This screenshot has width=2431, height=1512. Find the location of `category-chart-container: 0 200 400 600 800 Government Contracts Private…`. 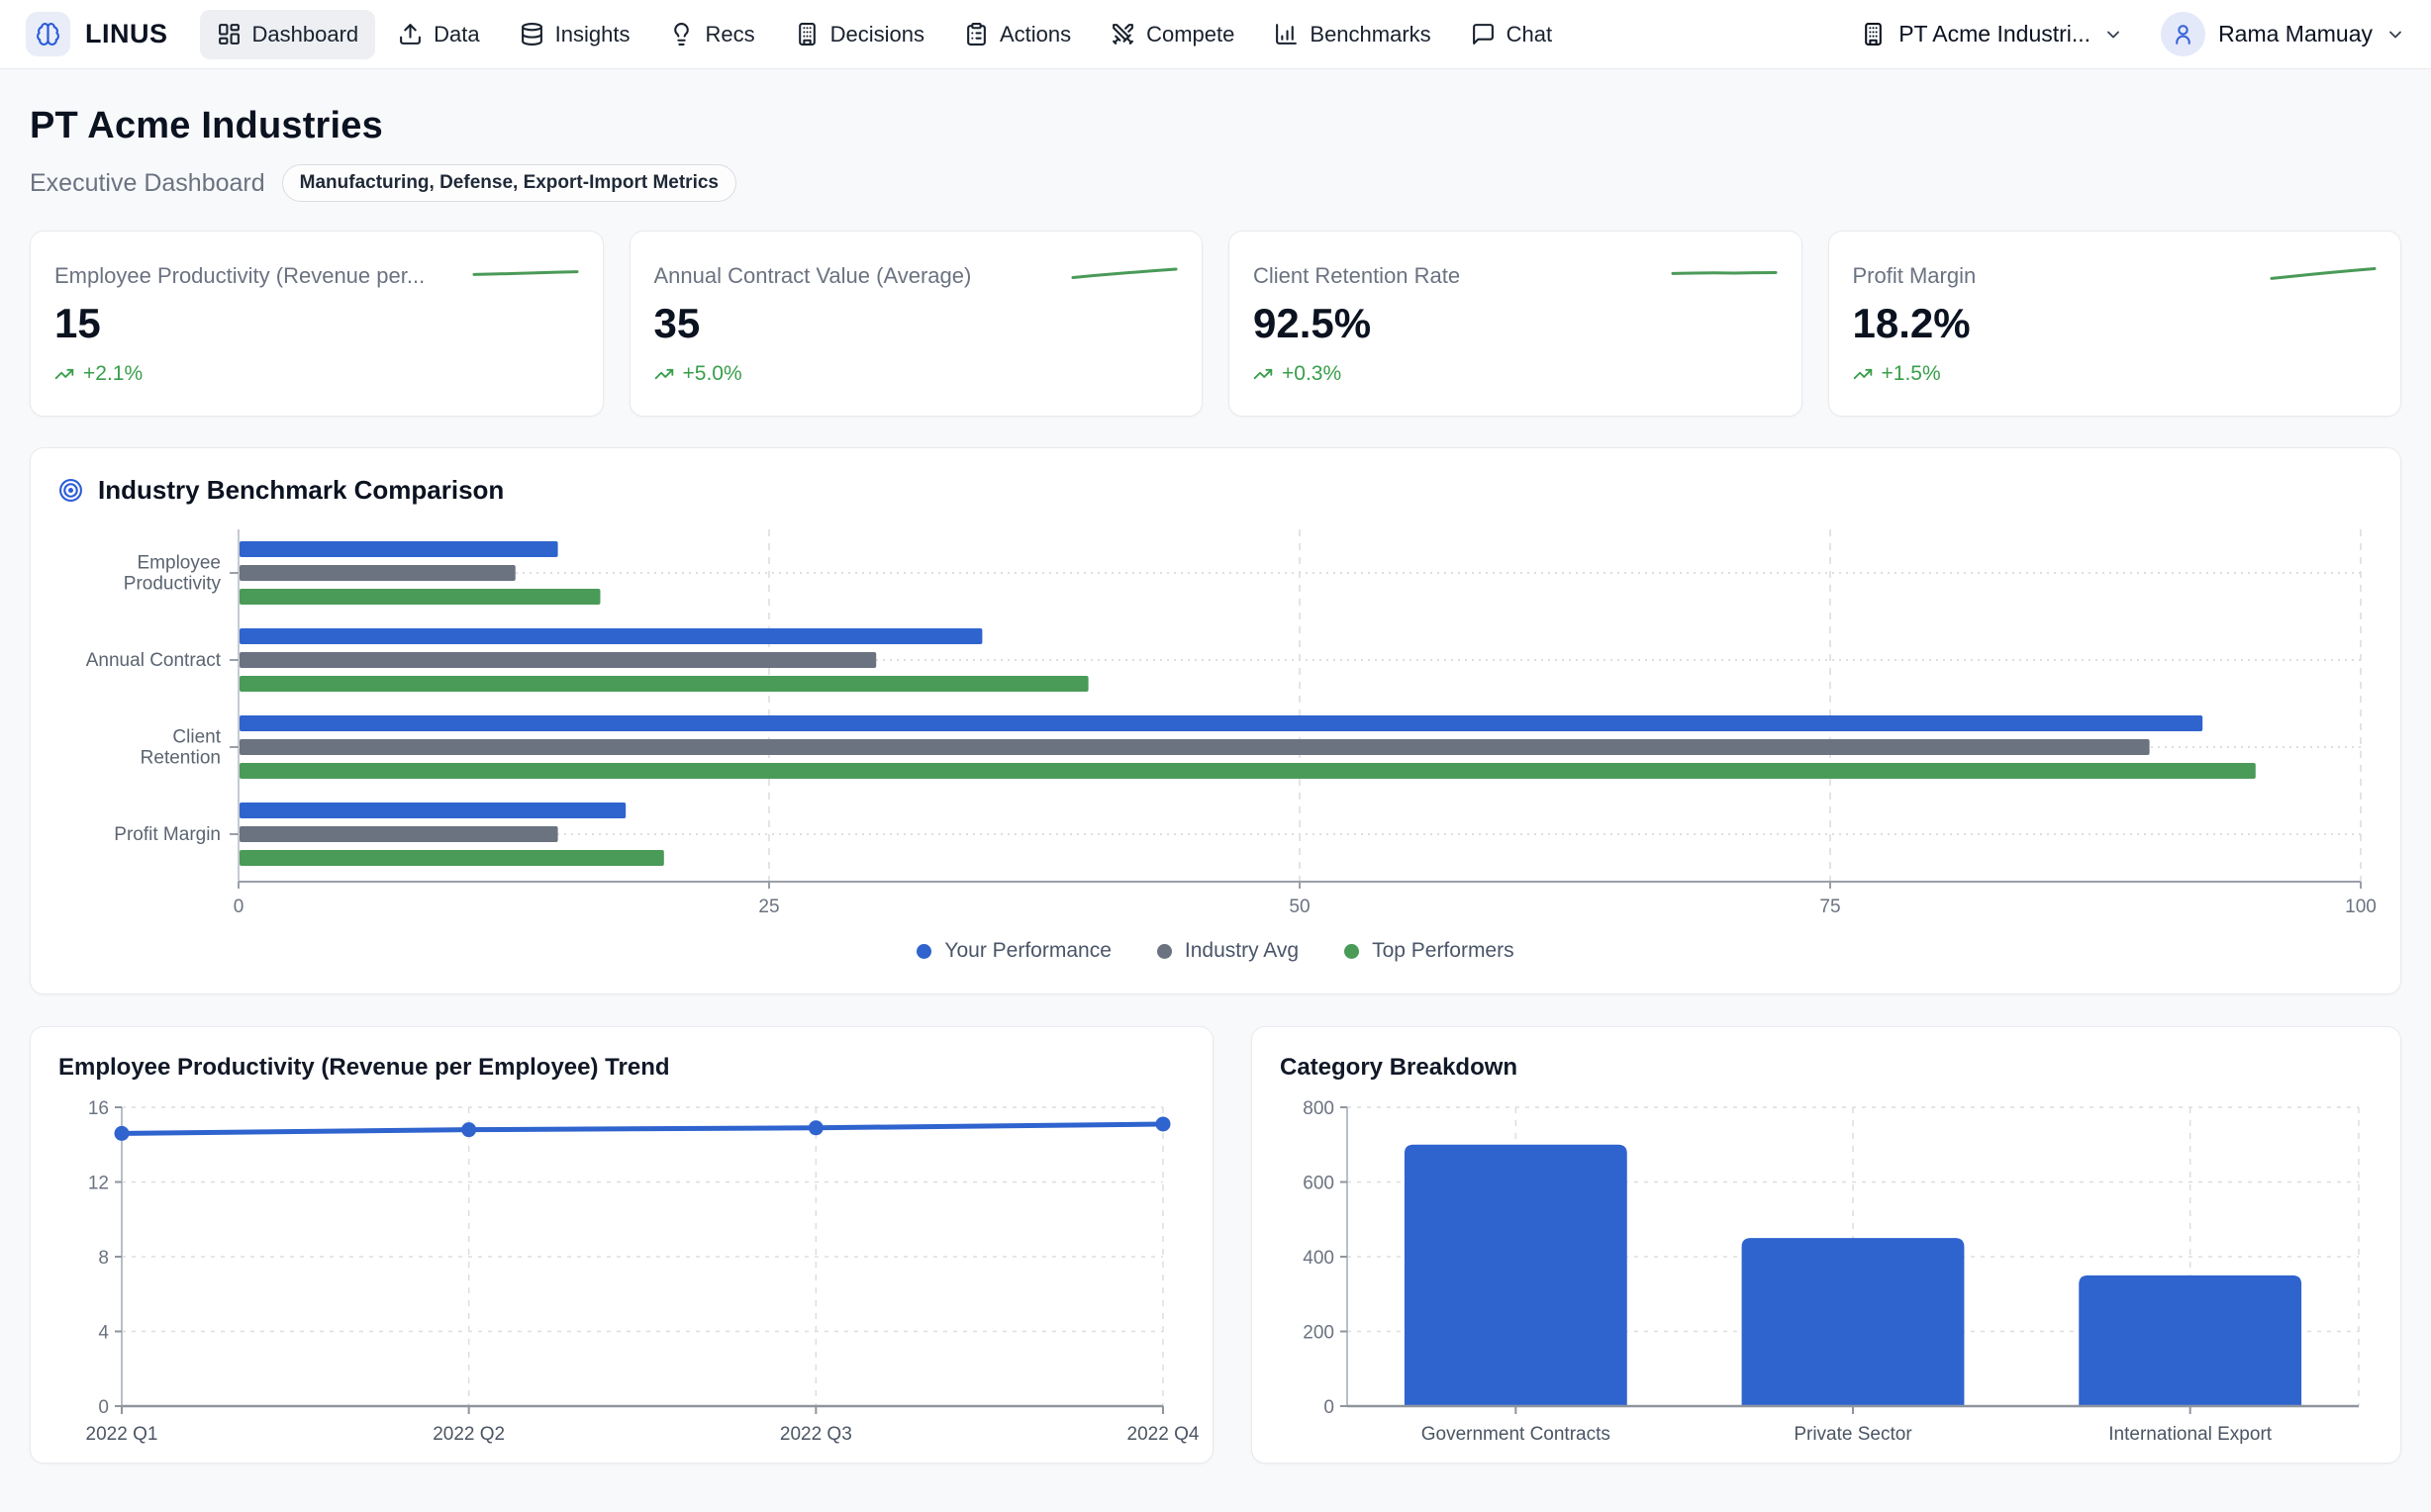

category-chart-container: 0 200 400 600 800 Government Contracts Private… is located at coordinates (1826, 1272).